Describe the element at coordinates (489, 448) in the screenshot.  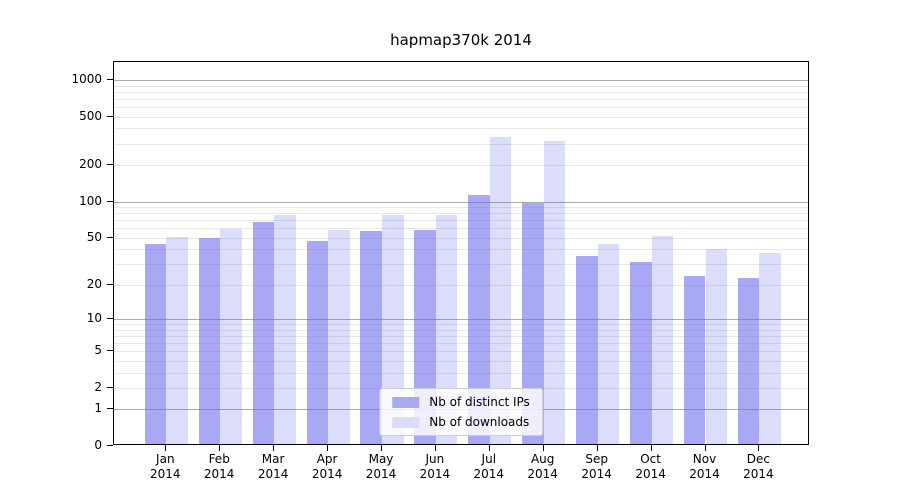
I see `x-tick-mark-jul` at that location.